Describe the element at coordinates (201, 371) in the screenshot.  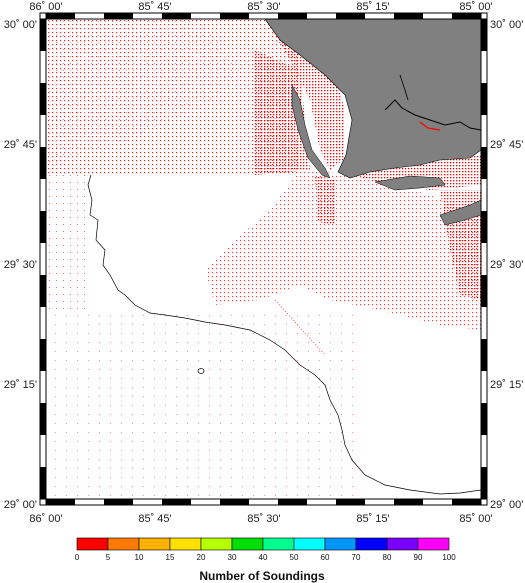
I see `island-marker` at that location.